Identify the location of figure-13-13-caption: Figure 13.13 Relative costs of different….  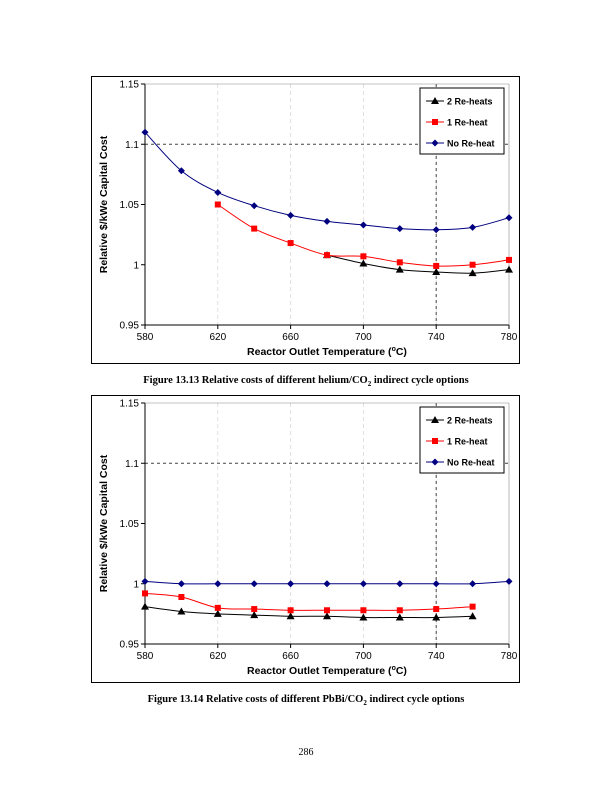
(306, 381).